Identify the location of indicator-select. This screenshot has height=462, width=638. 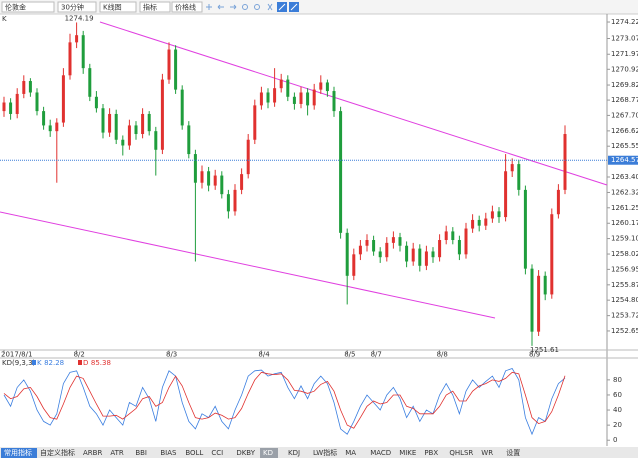
(155, 7).